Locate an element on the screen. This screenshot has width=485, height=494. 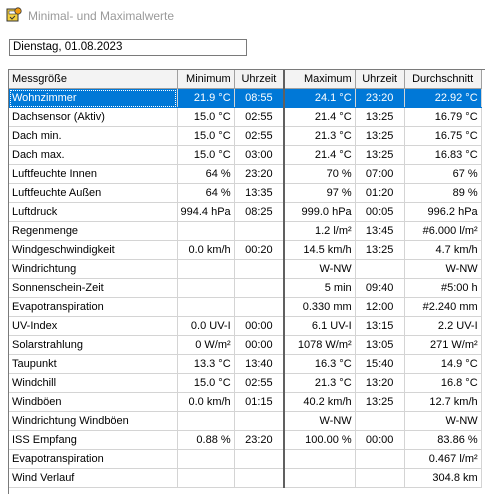
column-header-min-time: Uhrzeit is located at coordinates (260, 79).